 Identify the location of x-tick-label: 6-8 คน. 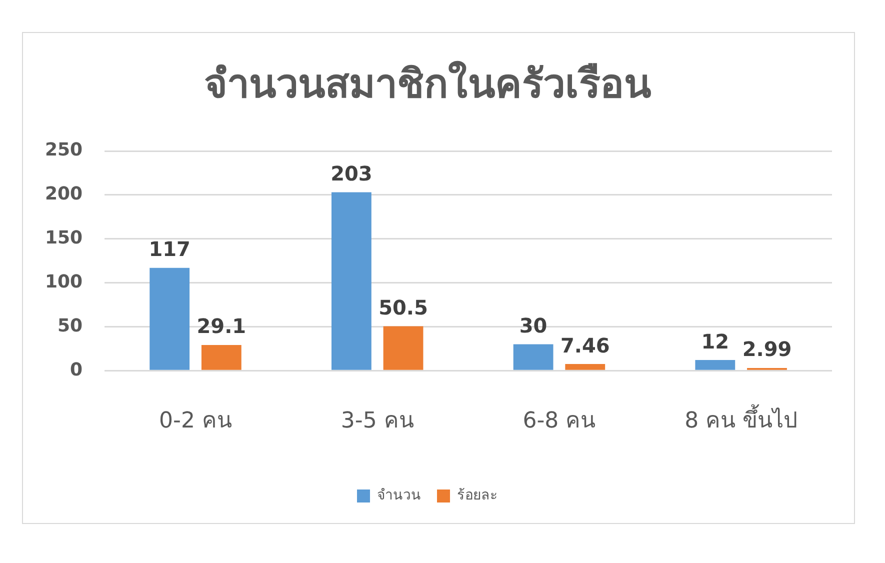
(559, 421).